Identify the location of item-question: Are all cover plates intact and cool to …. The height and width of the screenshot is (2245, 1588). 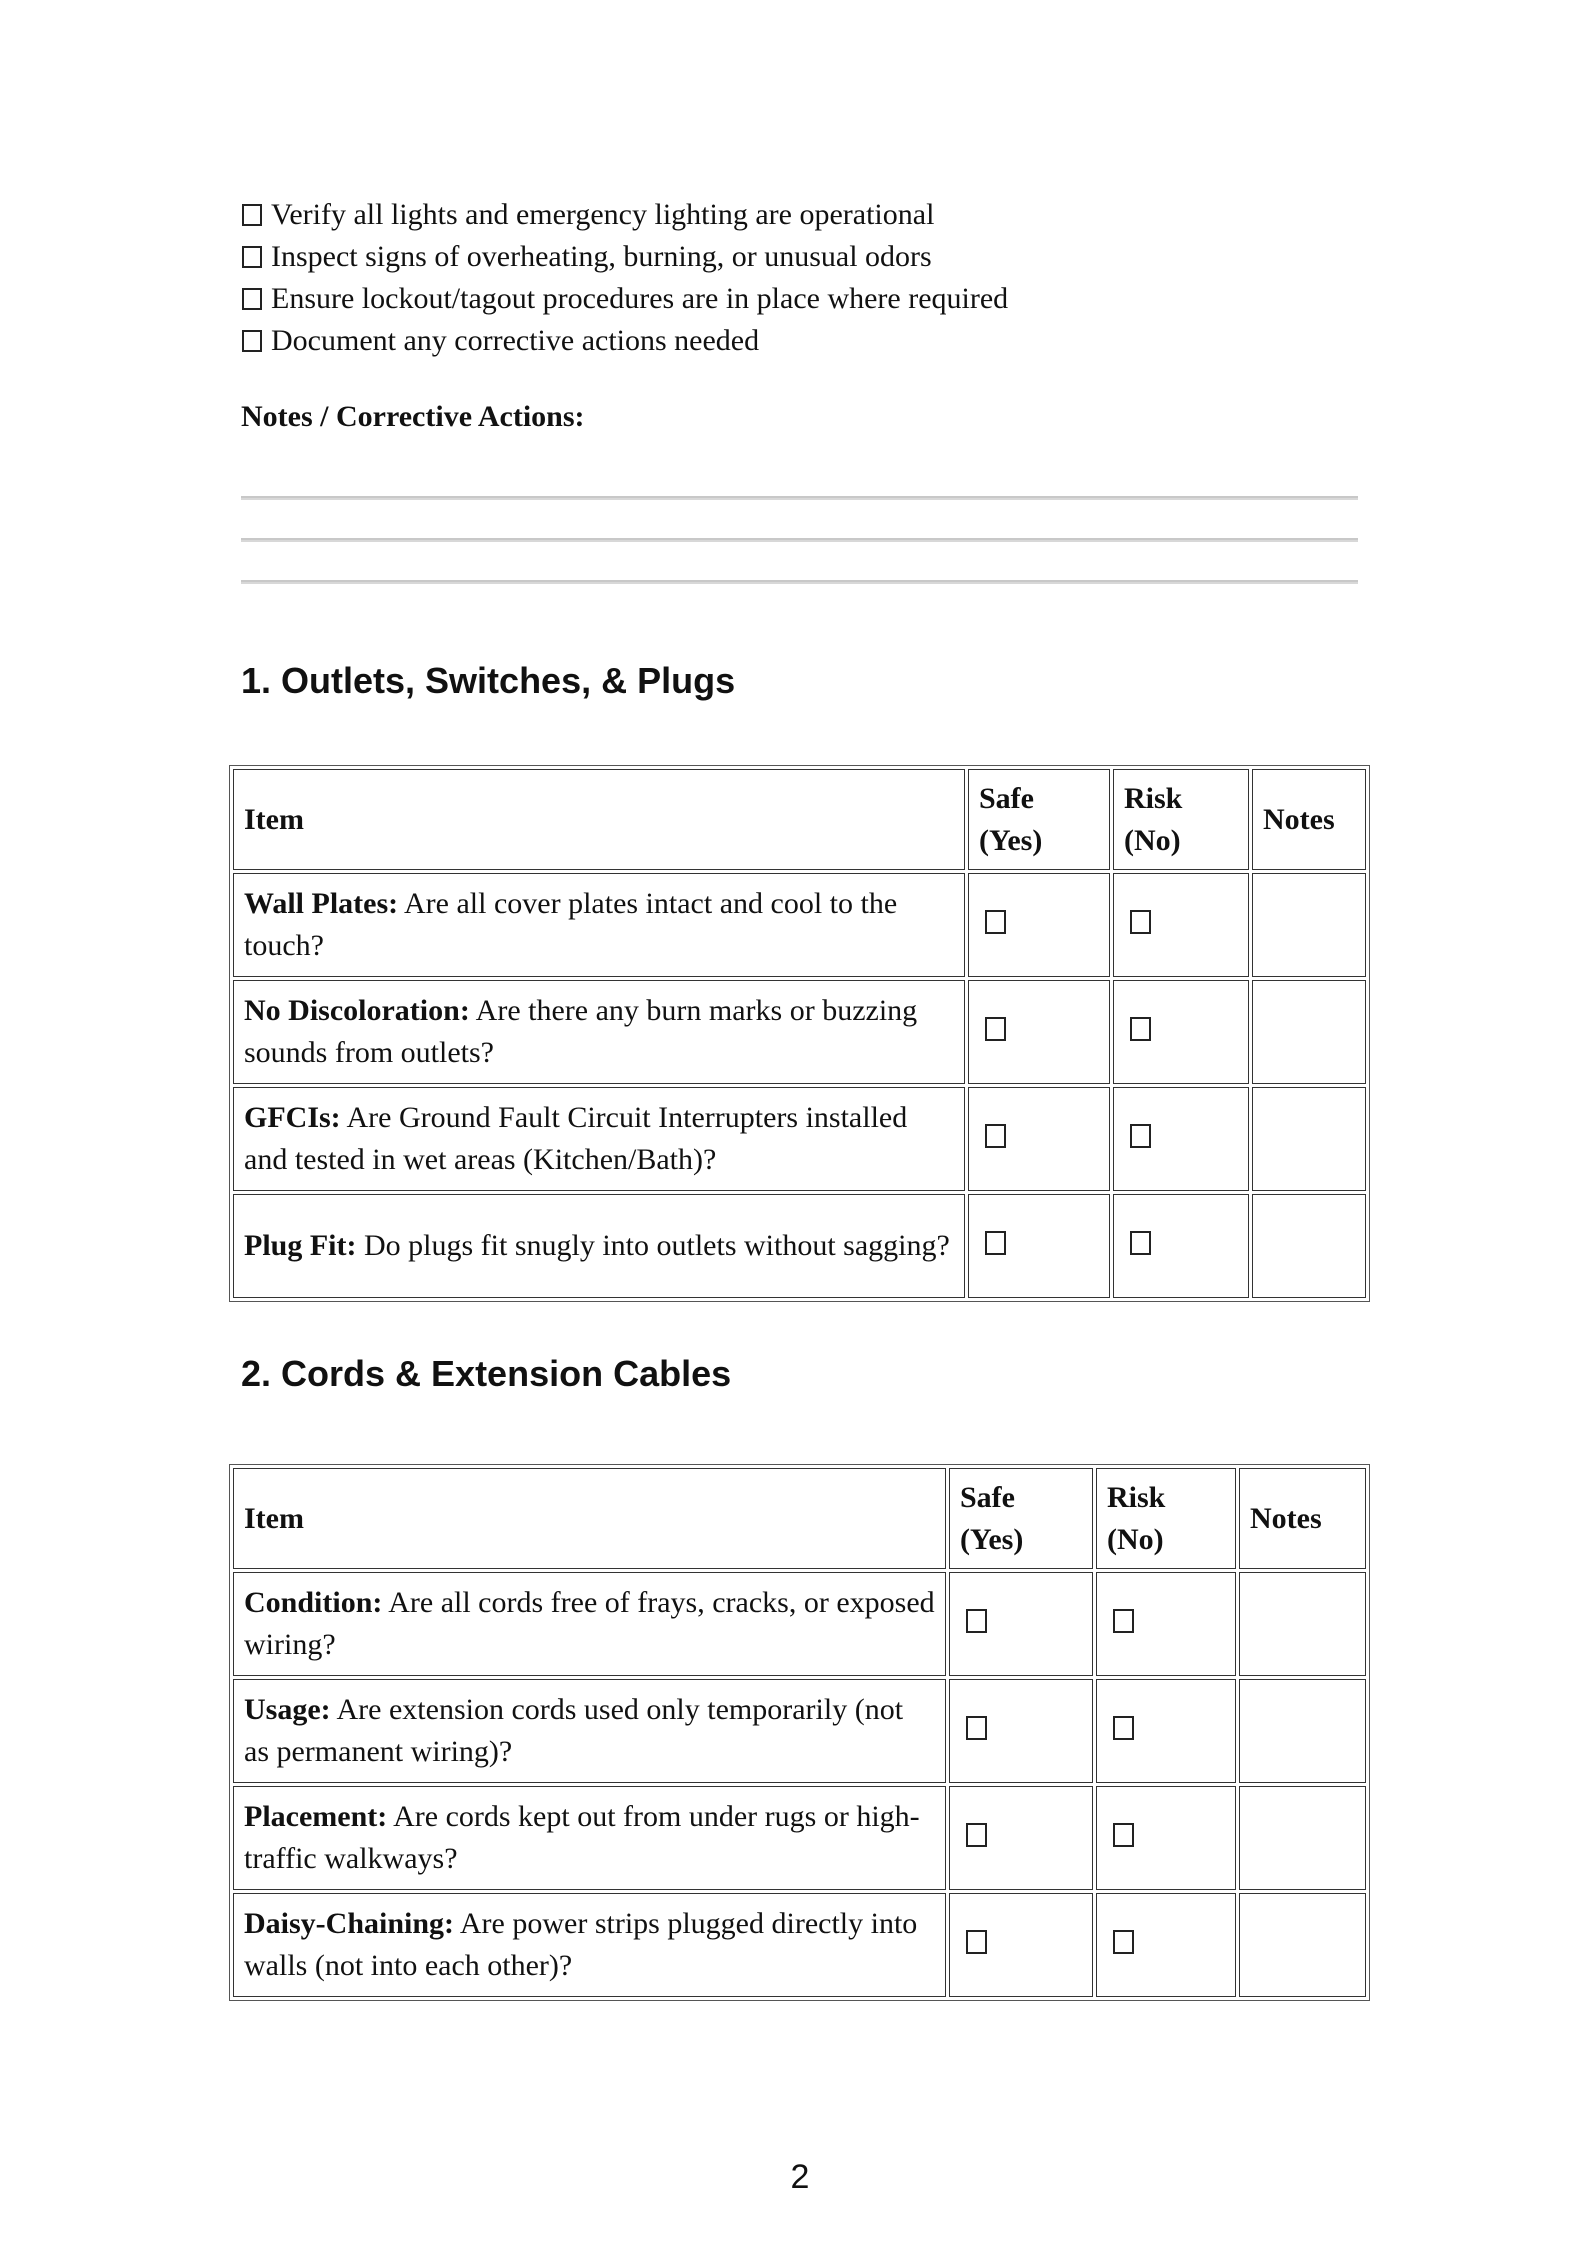
(571, 924).